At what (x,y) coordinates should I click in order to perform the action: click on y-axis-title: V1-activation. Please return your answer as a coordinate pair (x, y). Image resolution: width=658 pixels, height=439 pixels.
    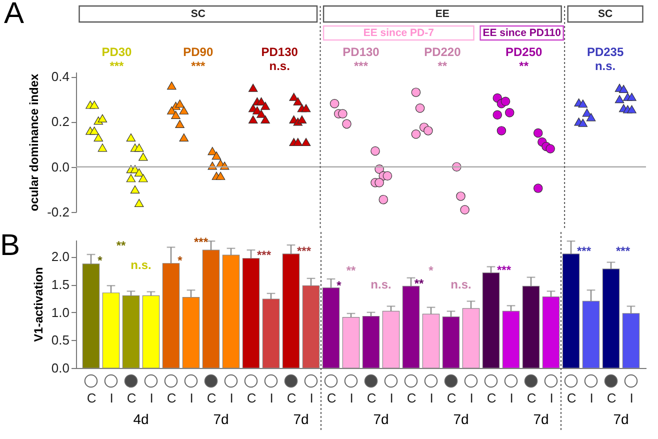
    Looking at the image, I should click on (38, 304).